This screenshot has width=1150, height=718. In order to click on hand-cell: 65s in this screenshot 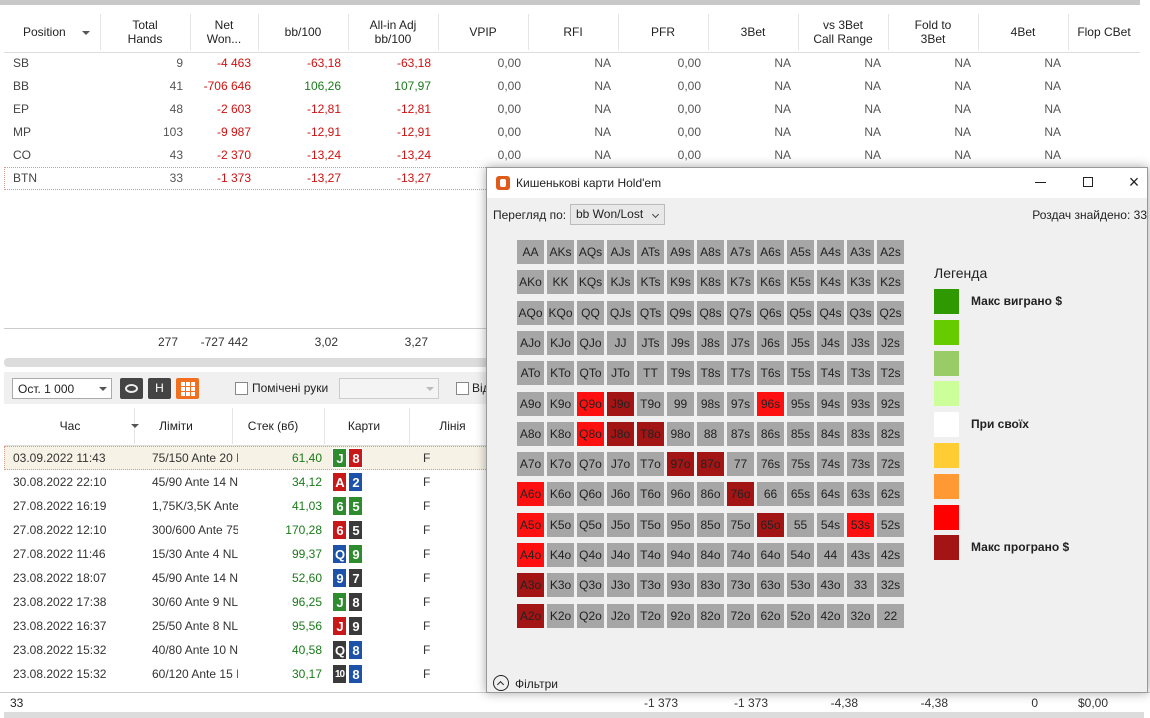, I will do `click(800, 494)`.